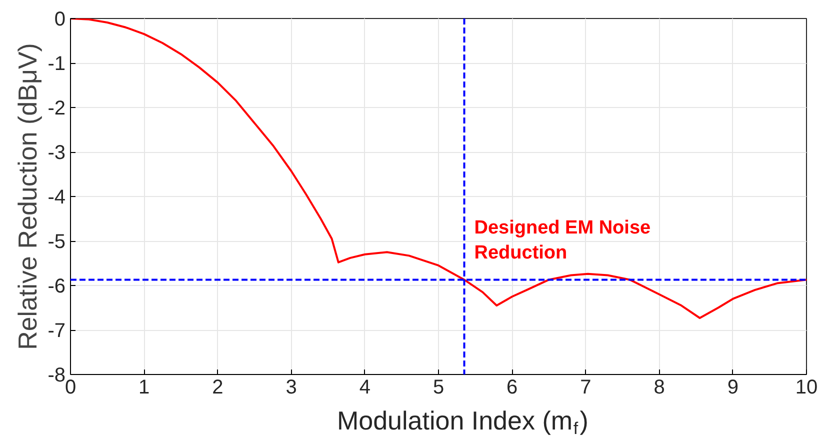  I want to click on y-tick-label: -7, so click(57, 331).